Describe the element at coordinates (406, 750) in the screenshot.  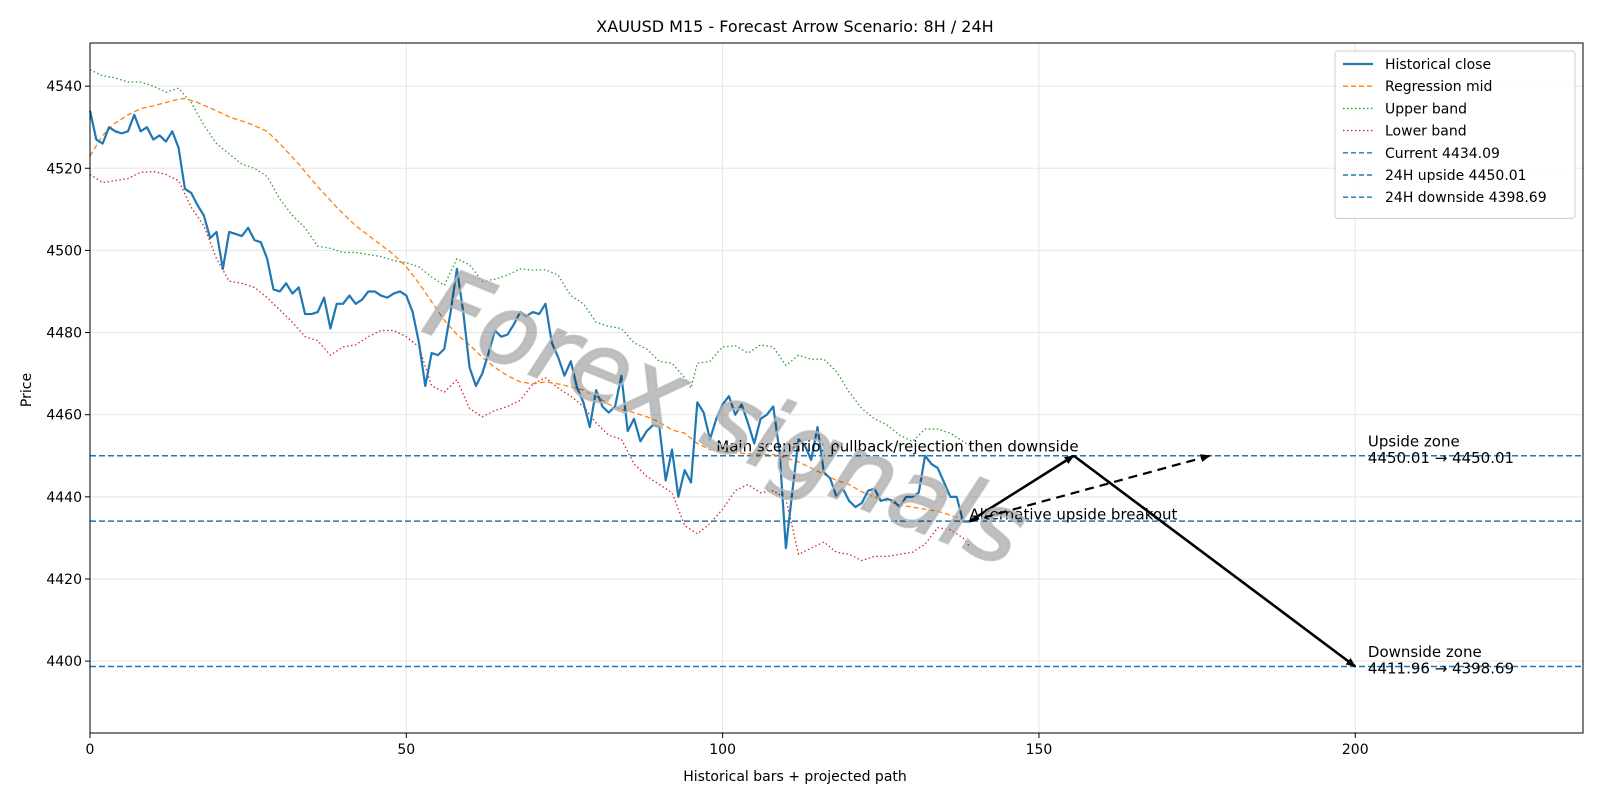
I see `x-tick-label: 50` at that location.